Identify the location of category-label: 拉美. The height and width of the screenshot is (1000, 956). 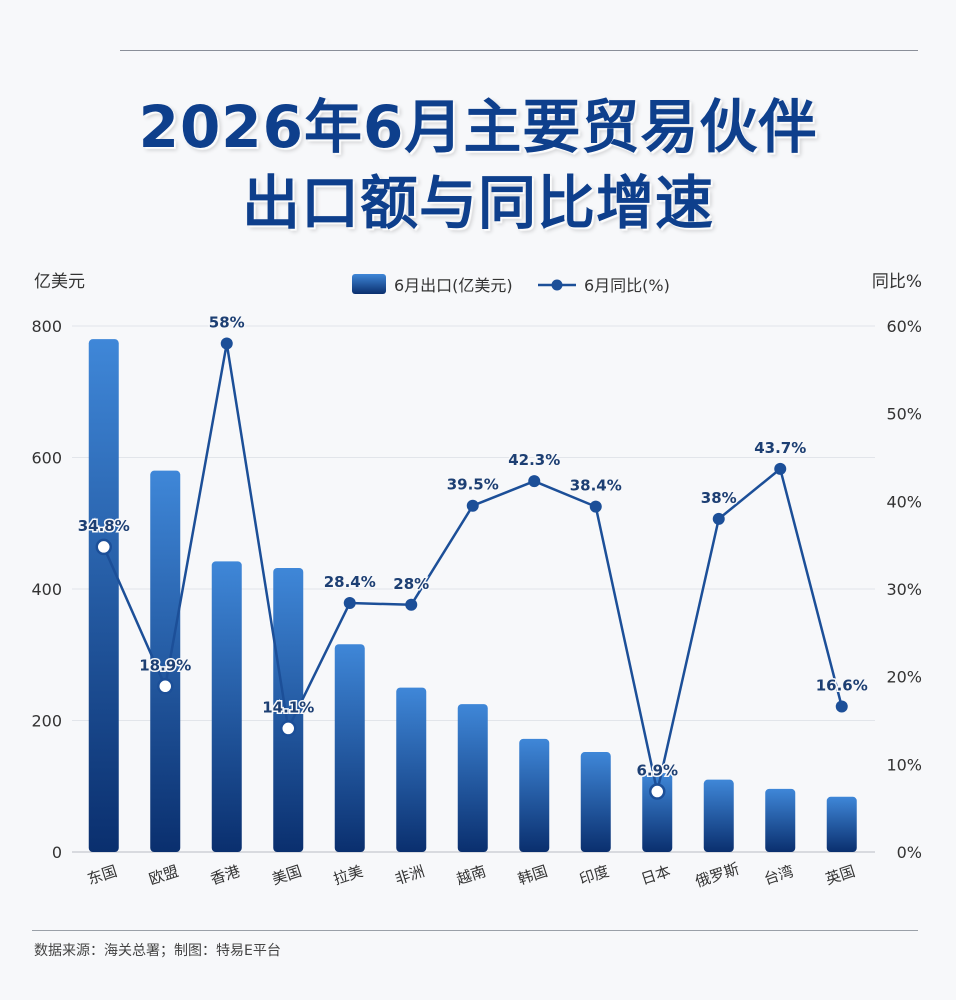
(348, 875).